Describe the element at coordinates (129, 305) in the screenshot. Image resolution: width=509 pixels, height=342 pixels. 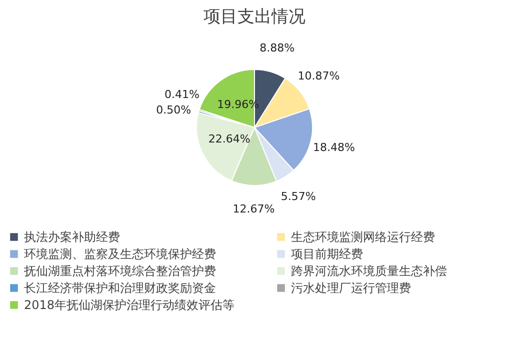
I see `legend-label: 2018年抚仙湖保护治理行动绩效评估等` at that location.